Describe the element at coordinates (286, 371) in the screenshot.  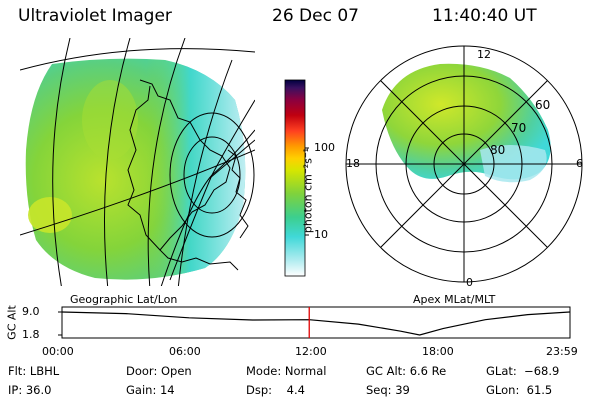
I see `mode-value: Mode: Normal` at that location.